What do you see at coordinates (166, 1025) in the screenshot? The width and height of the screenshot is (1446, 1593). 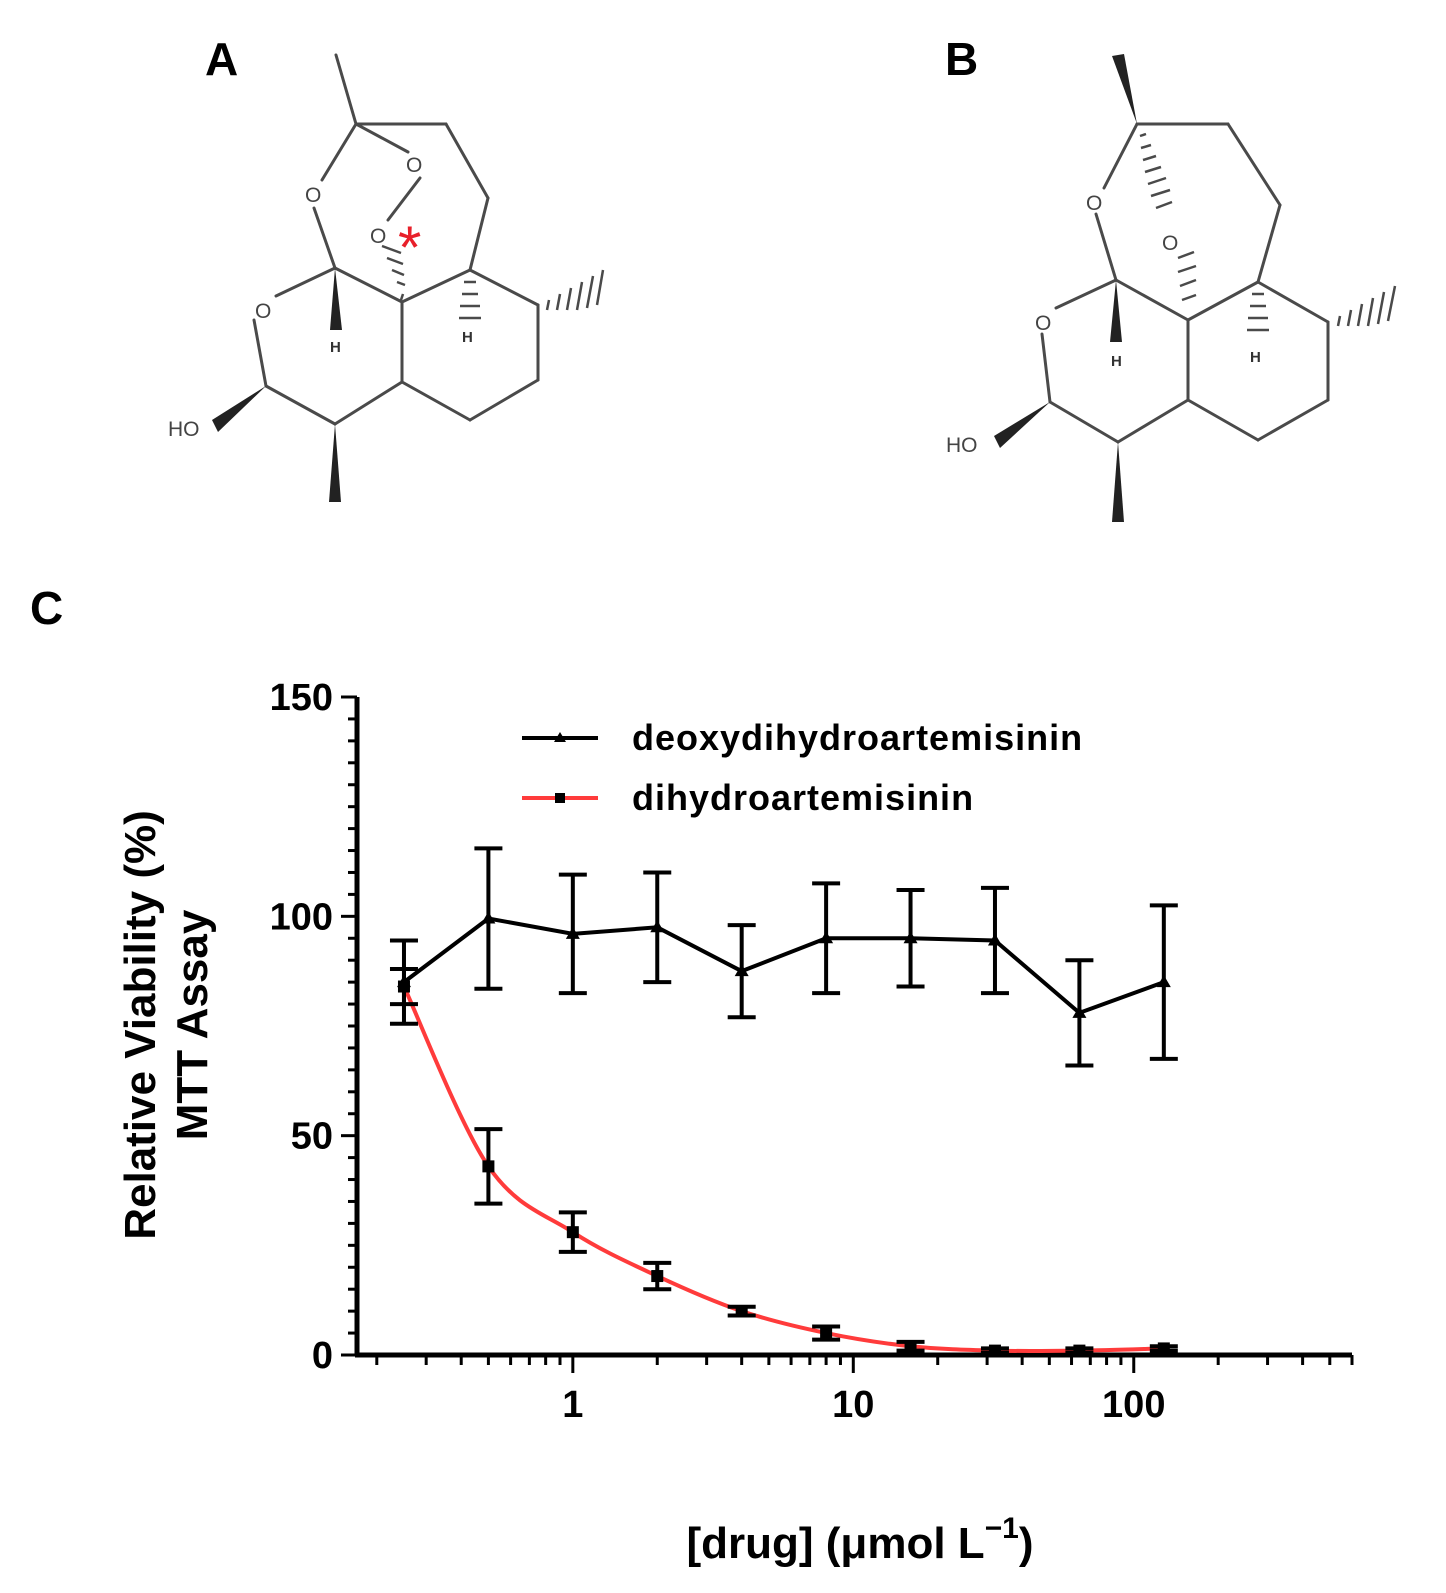 I see `y-axis-title: Relative Viability (%) MTT Assay` at bounding box center [166, 1025].